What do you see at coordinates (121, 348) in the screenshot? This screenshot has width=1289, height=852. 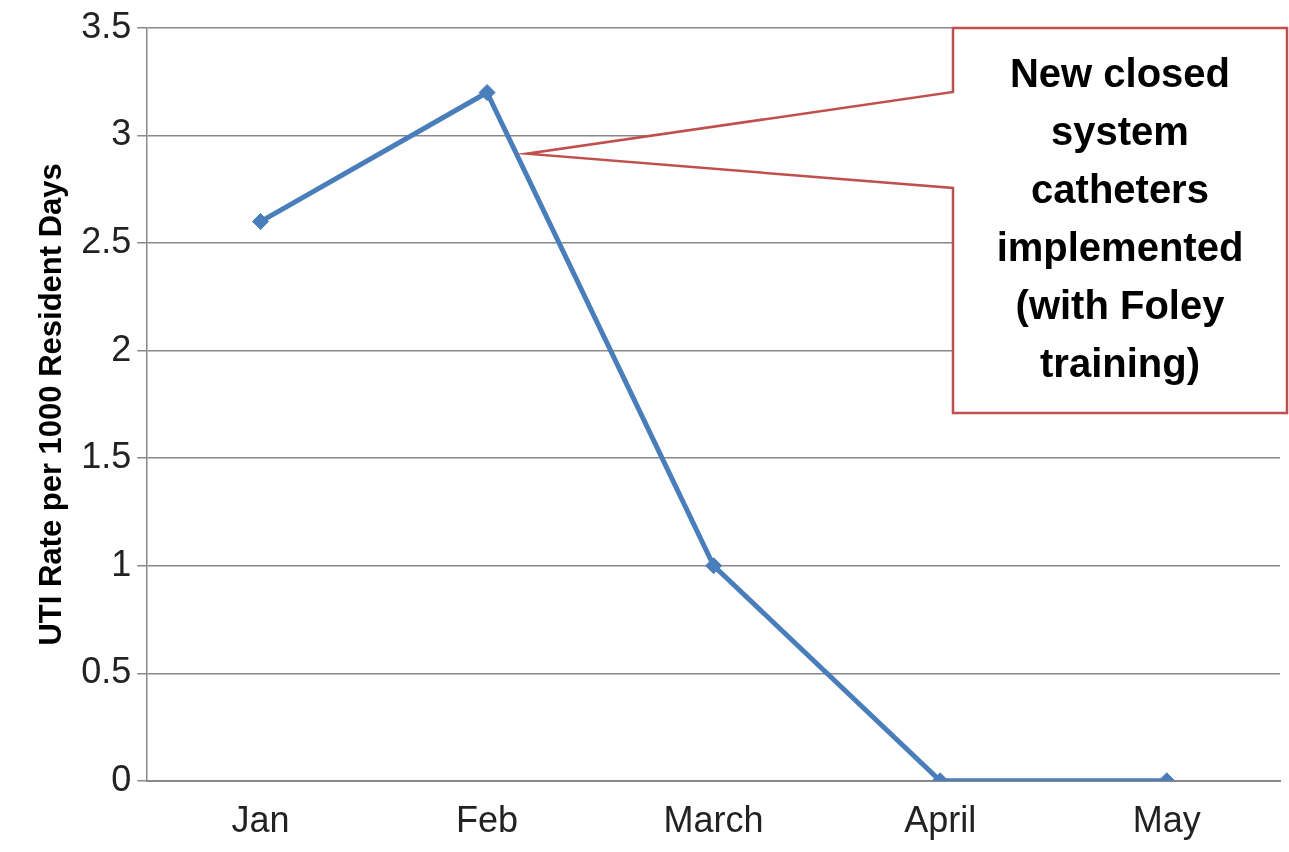 I see `y-tick-label: 2` at bounding box center [121, 348].